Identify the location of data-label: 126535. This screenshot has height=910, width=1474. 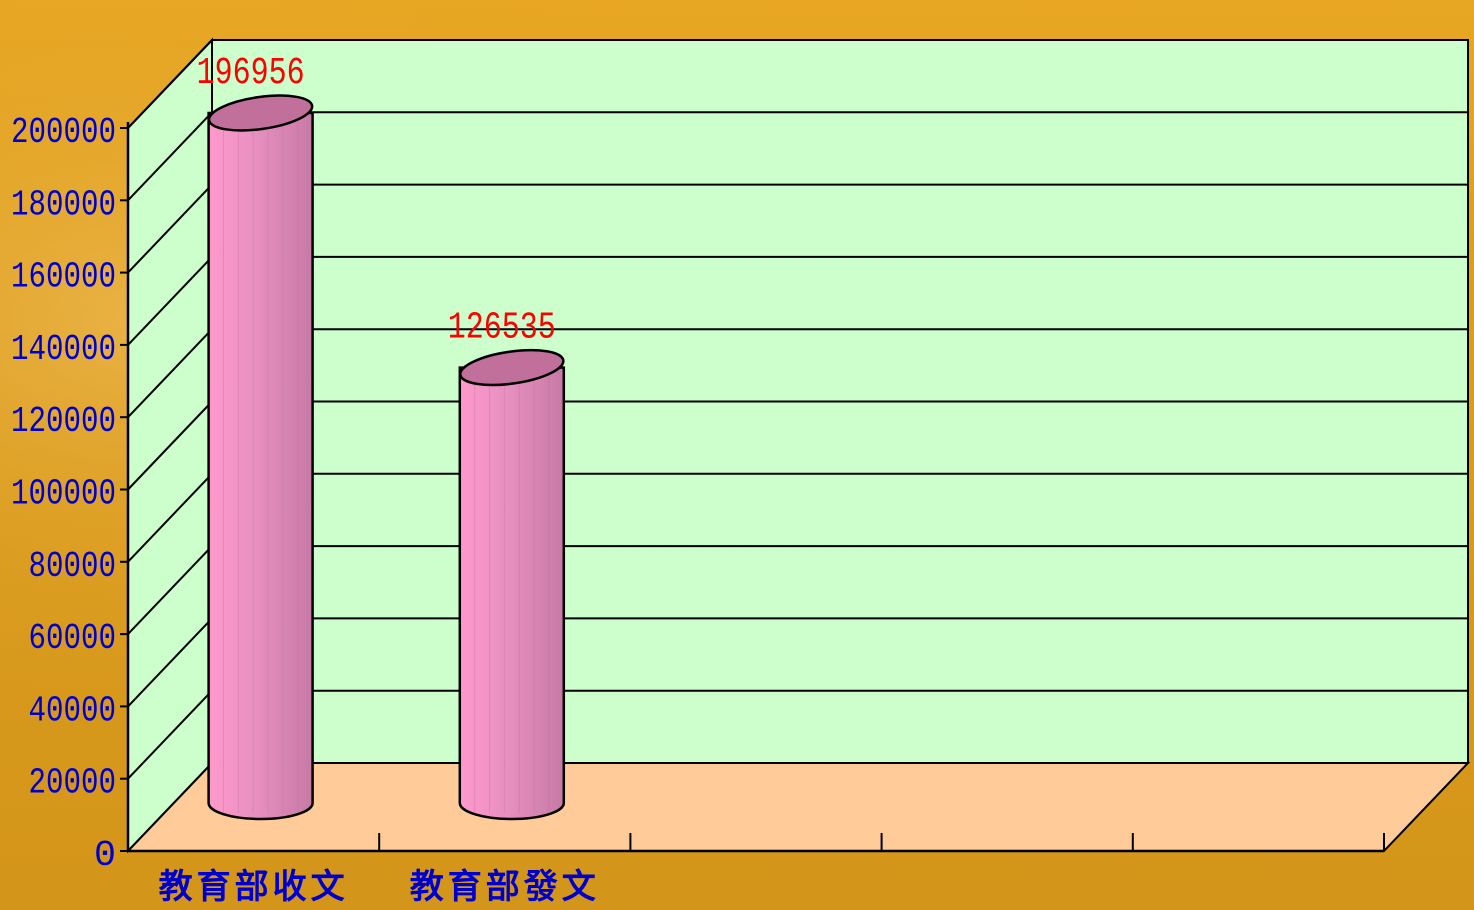
(502, 328).